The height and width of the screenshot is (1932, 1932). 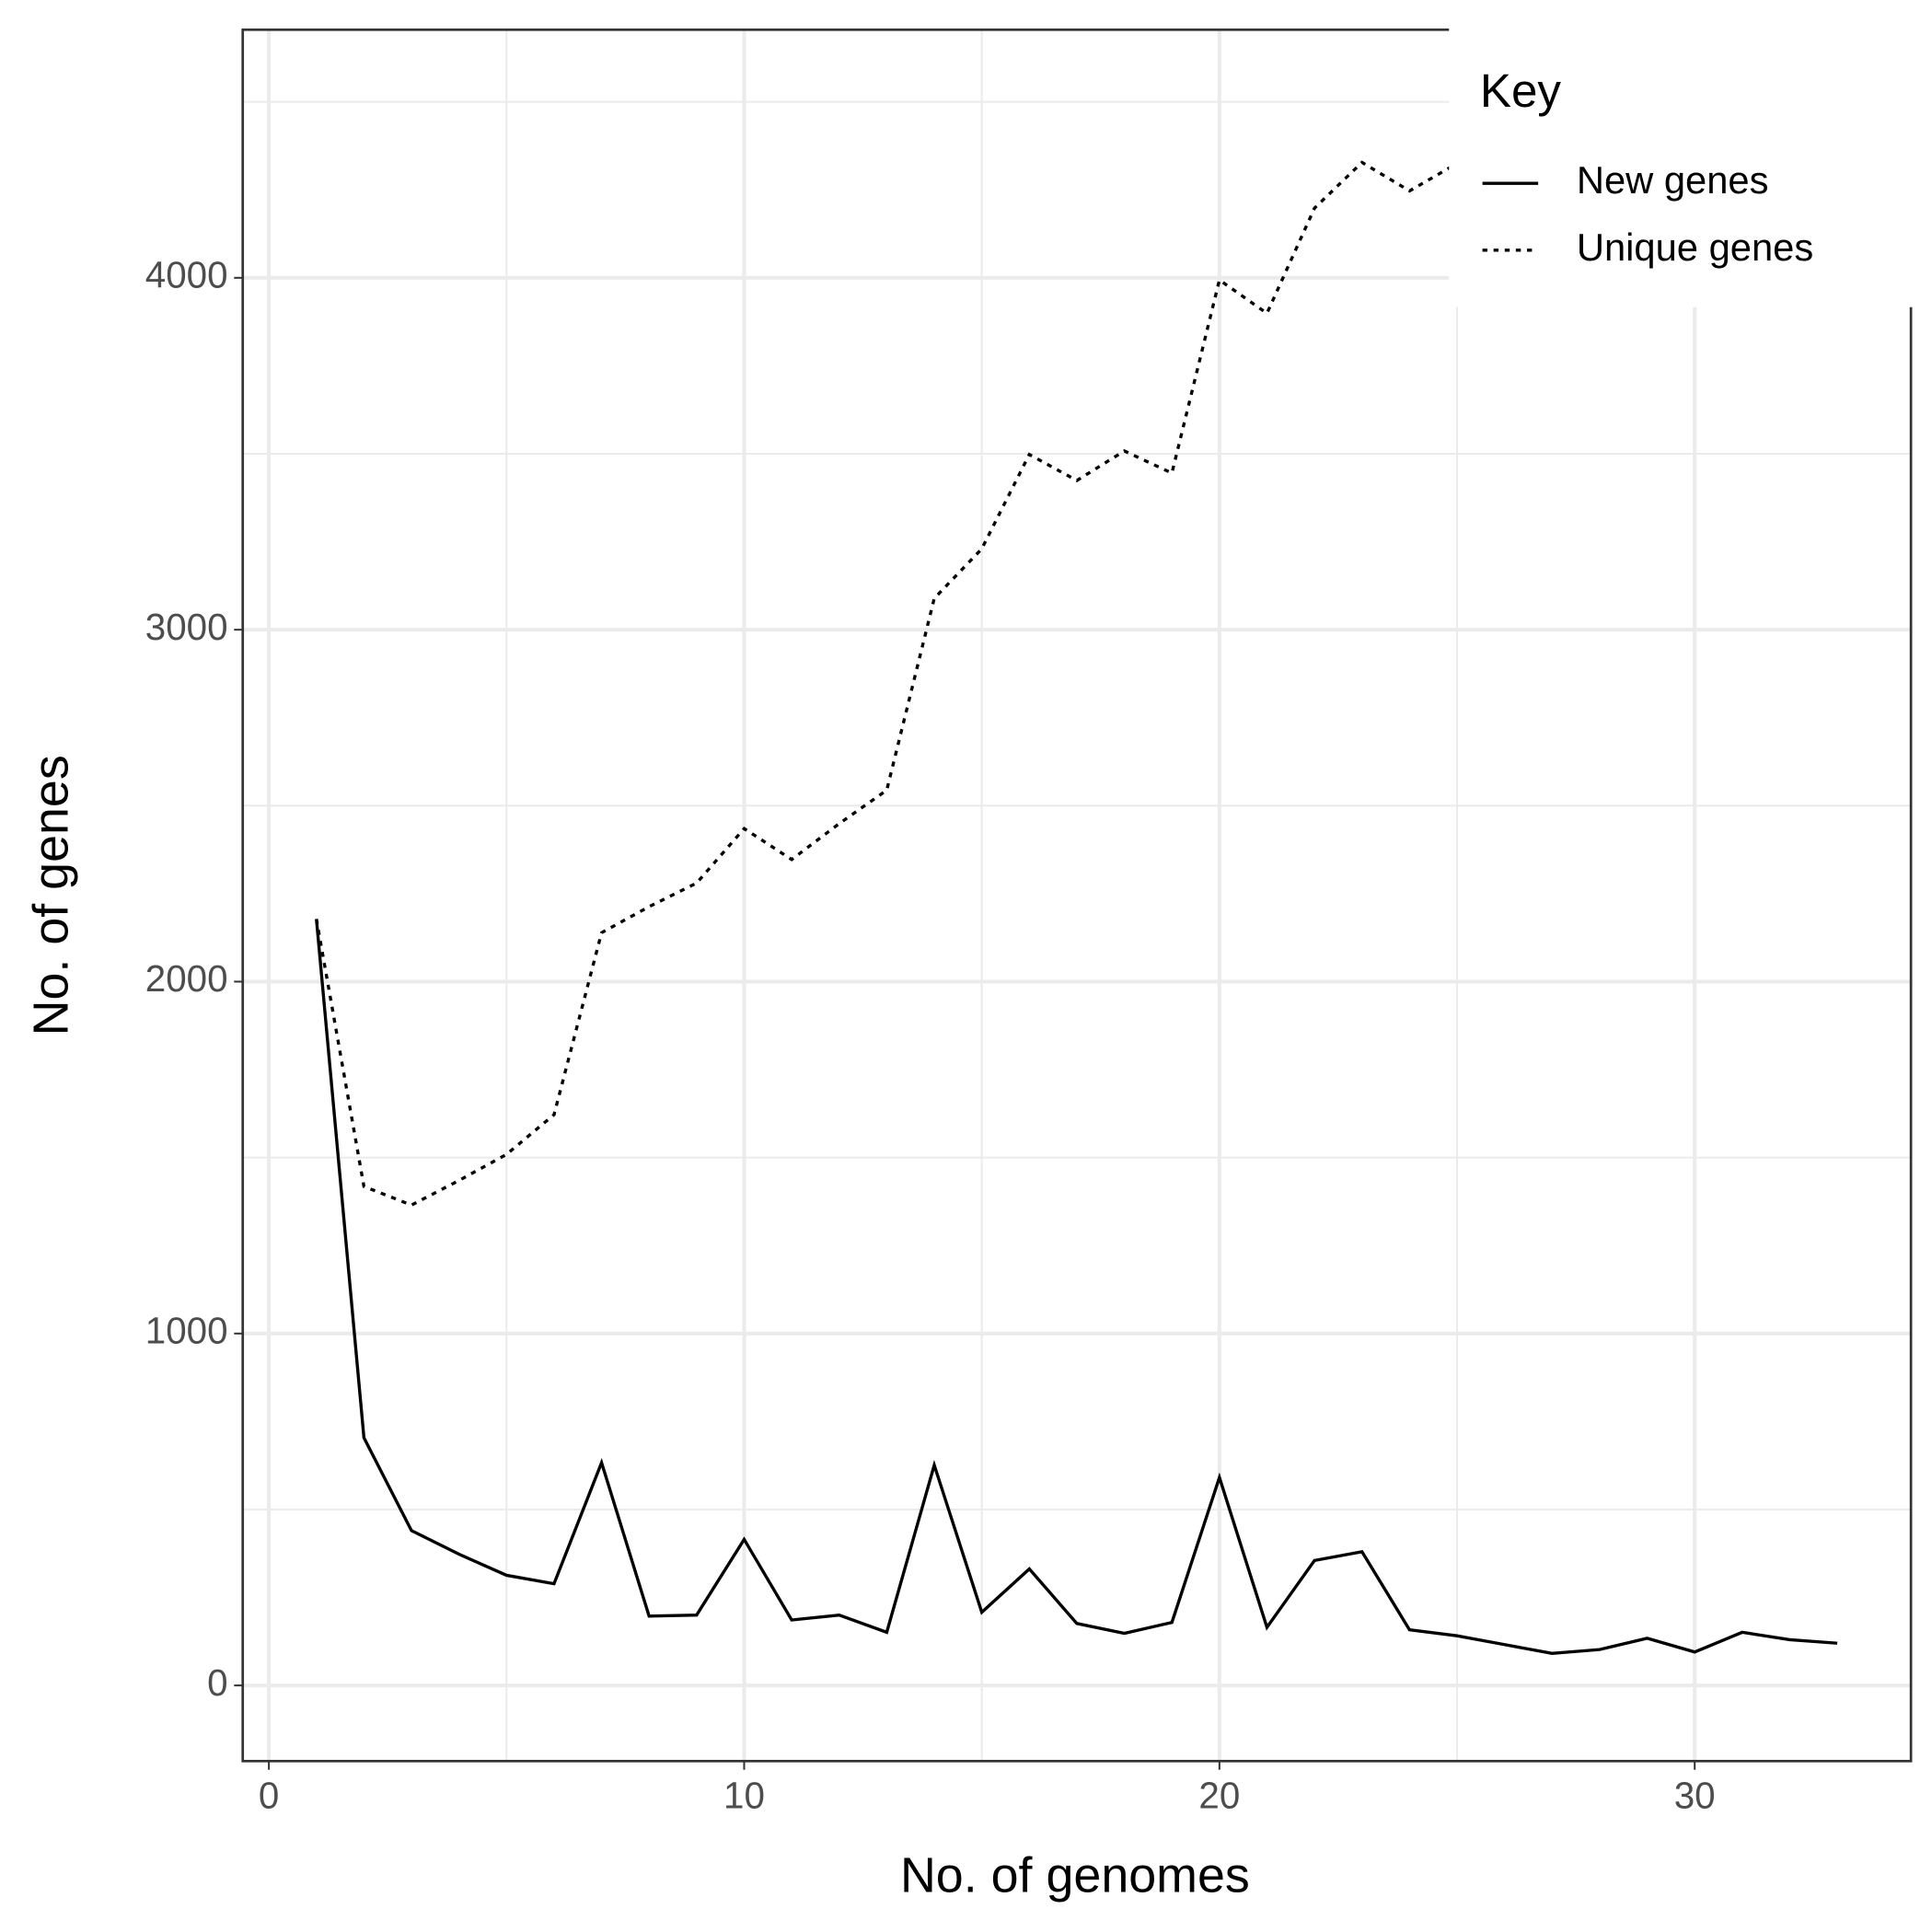 I want to click on y-tick-label: 4000, so click(x=186, y=274).